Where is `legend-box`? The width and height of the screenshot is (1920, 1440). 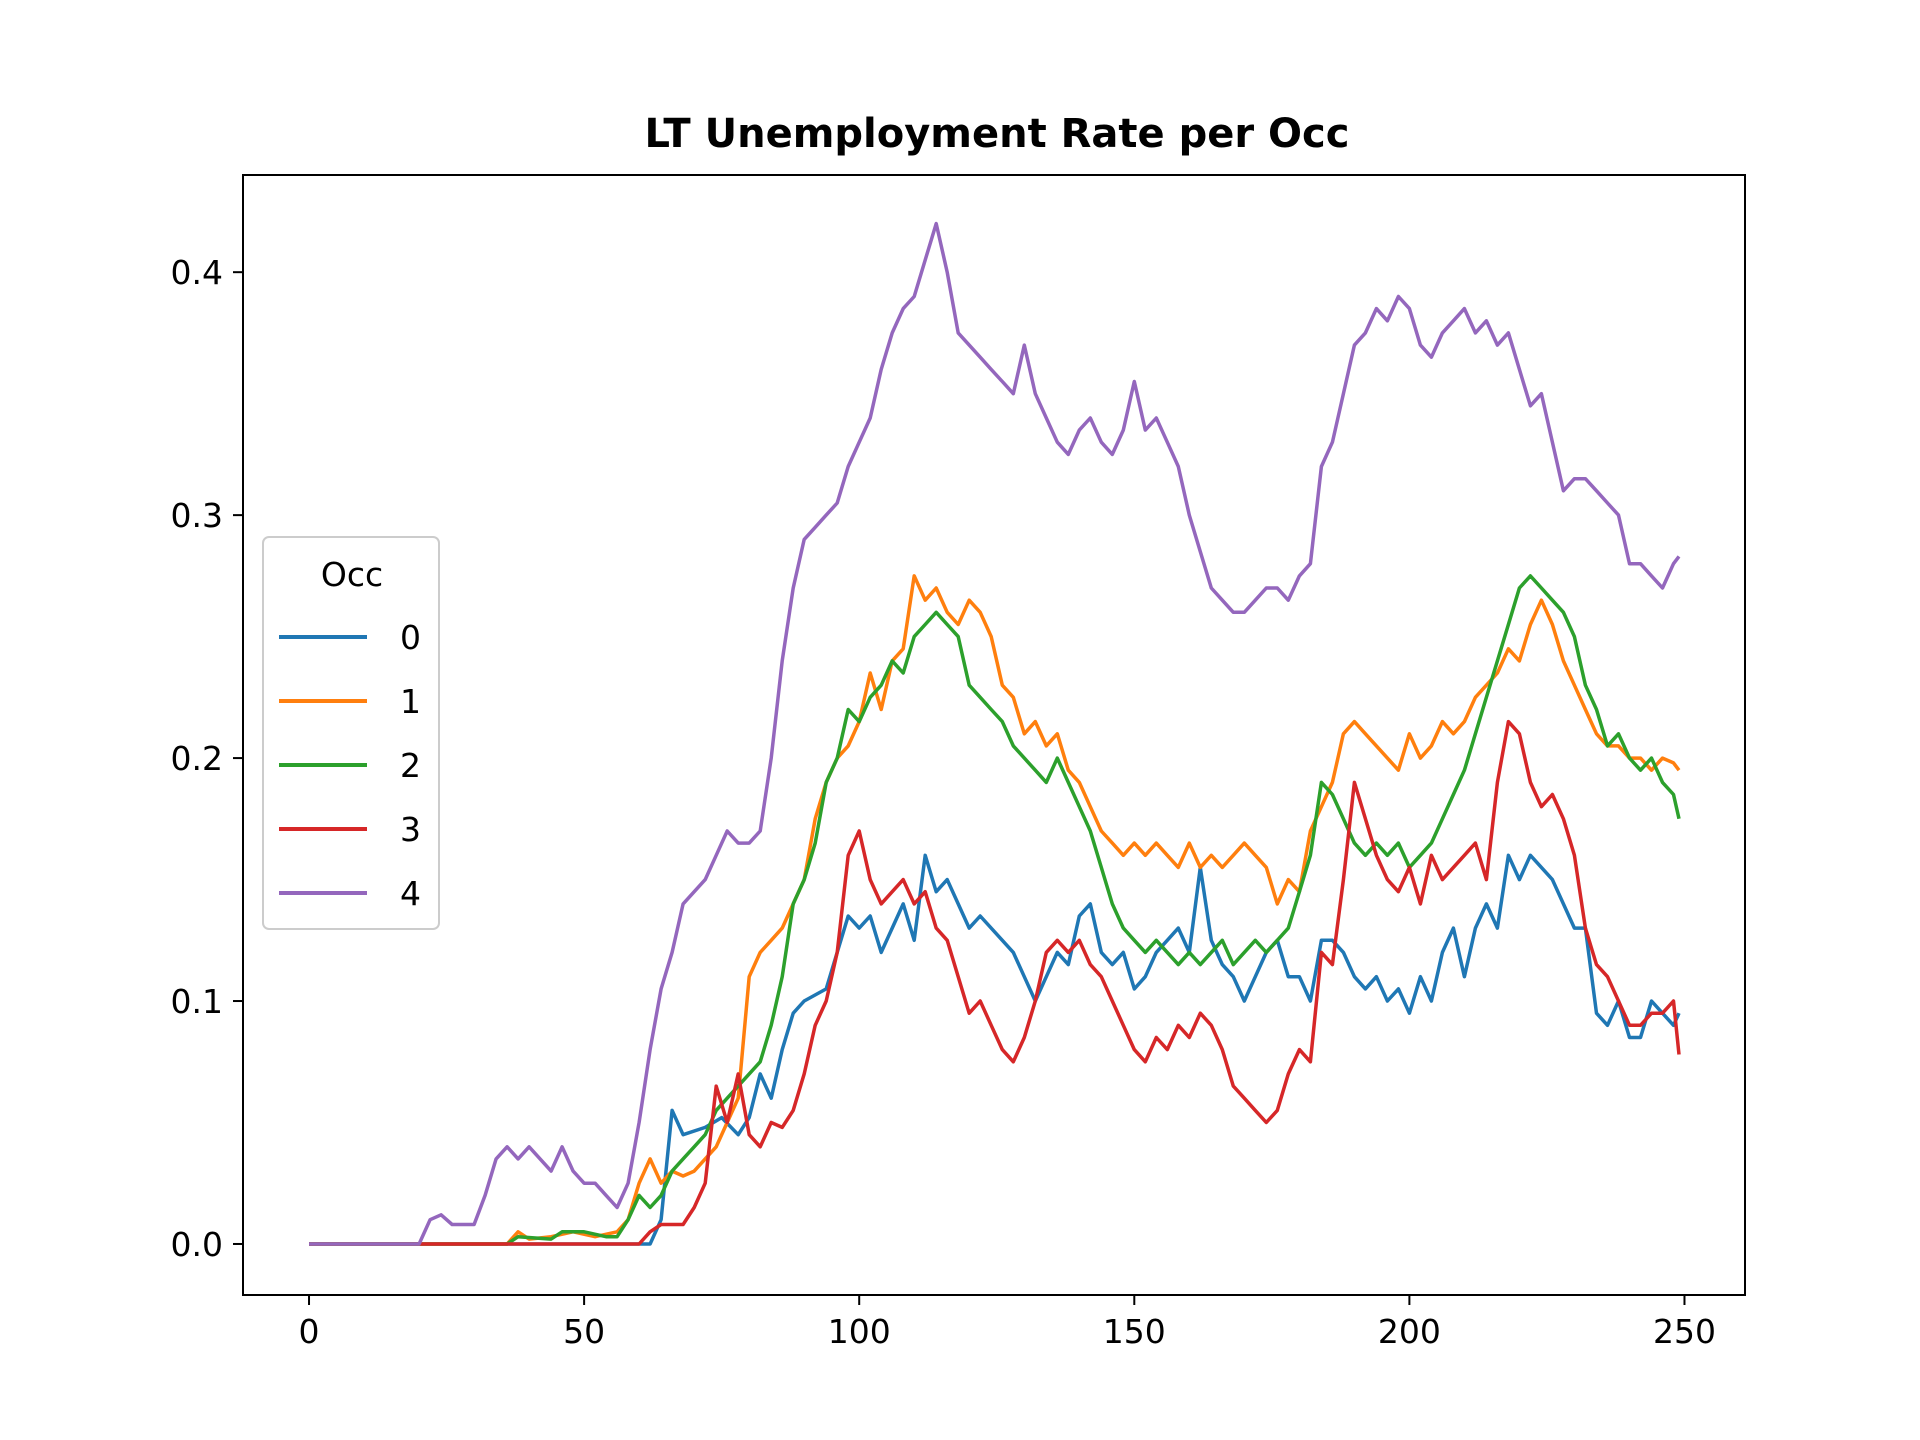
legend-box is located at coordinates (351, 733).